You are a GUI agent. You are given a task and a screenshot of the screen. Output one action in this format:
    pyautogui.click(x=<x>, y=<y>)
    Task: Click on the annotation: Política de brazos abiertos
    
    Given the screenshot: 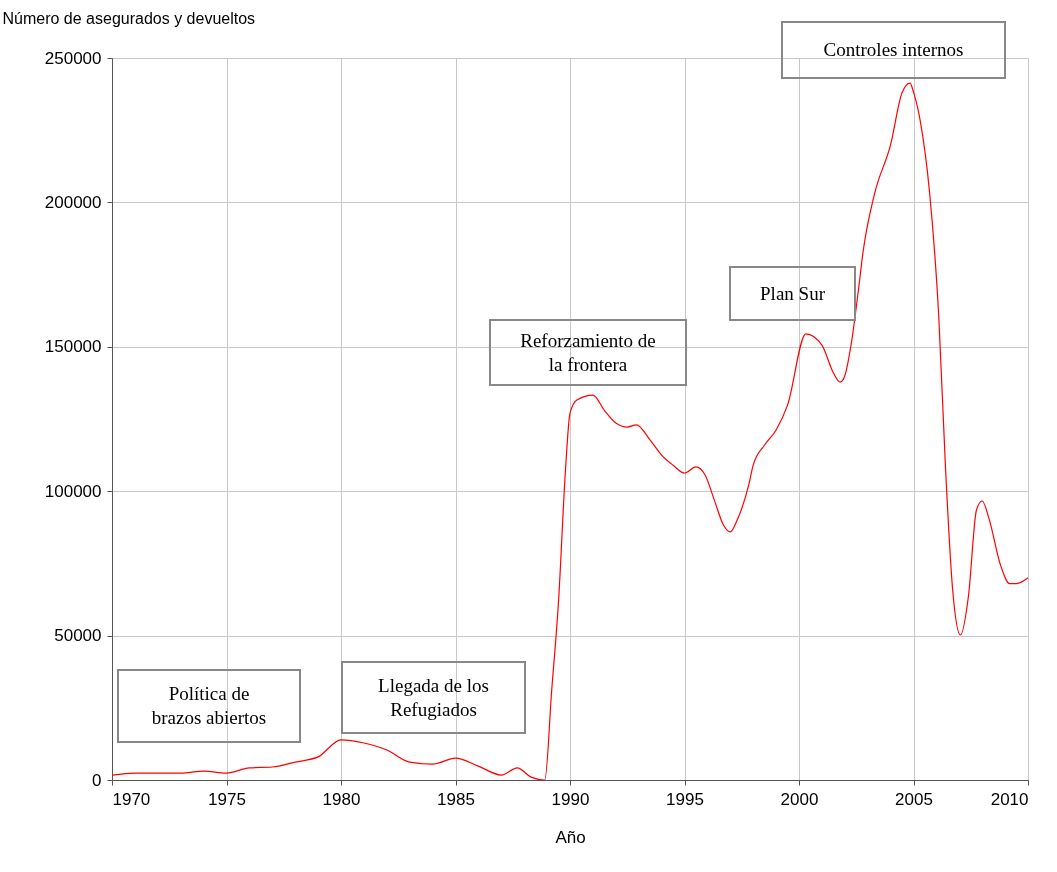 What is the action you would take?
    pyautogui.click(x=209, y=705)
    